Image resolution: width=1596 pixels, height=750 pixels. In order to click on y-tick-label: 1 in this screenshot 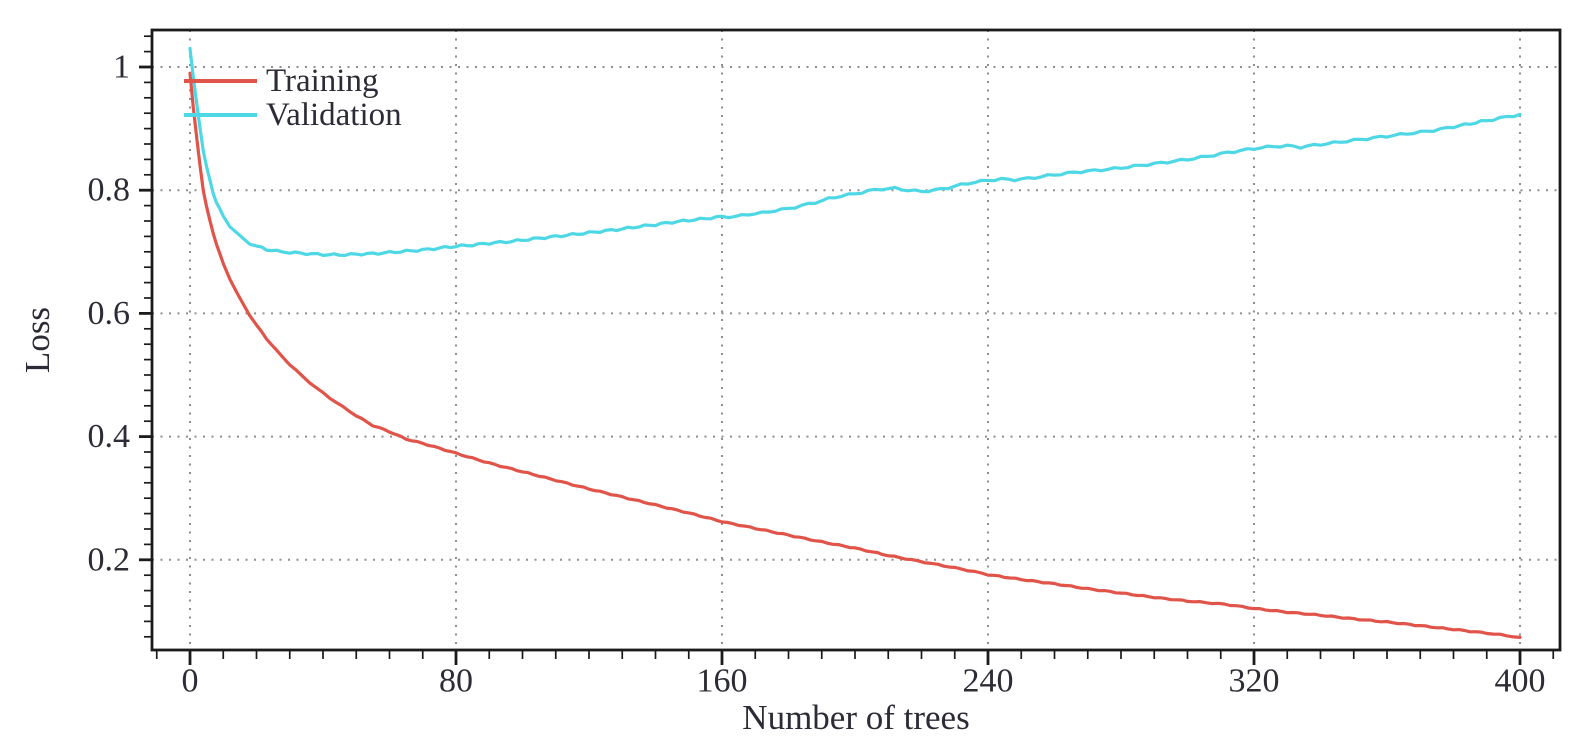, I will do `click(121, 67)`.